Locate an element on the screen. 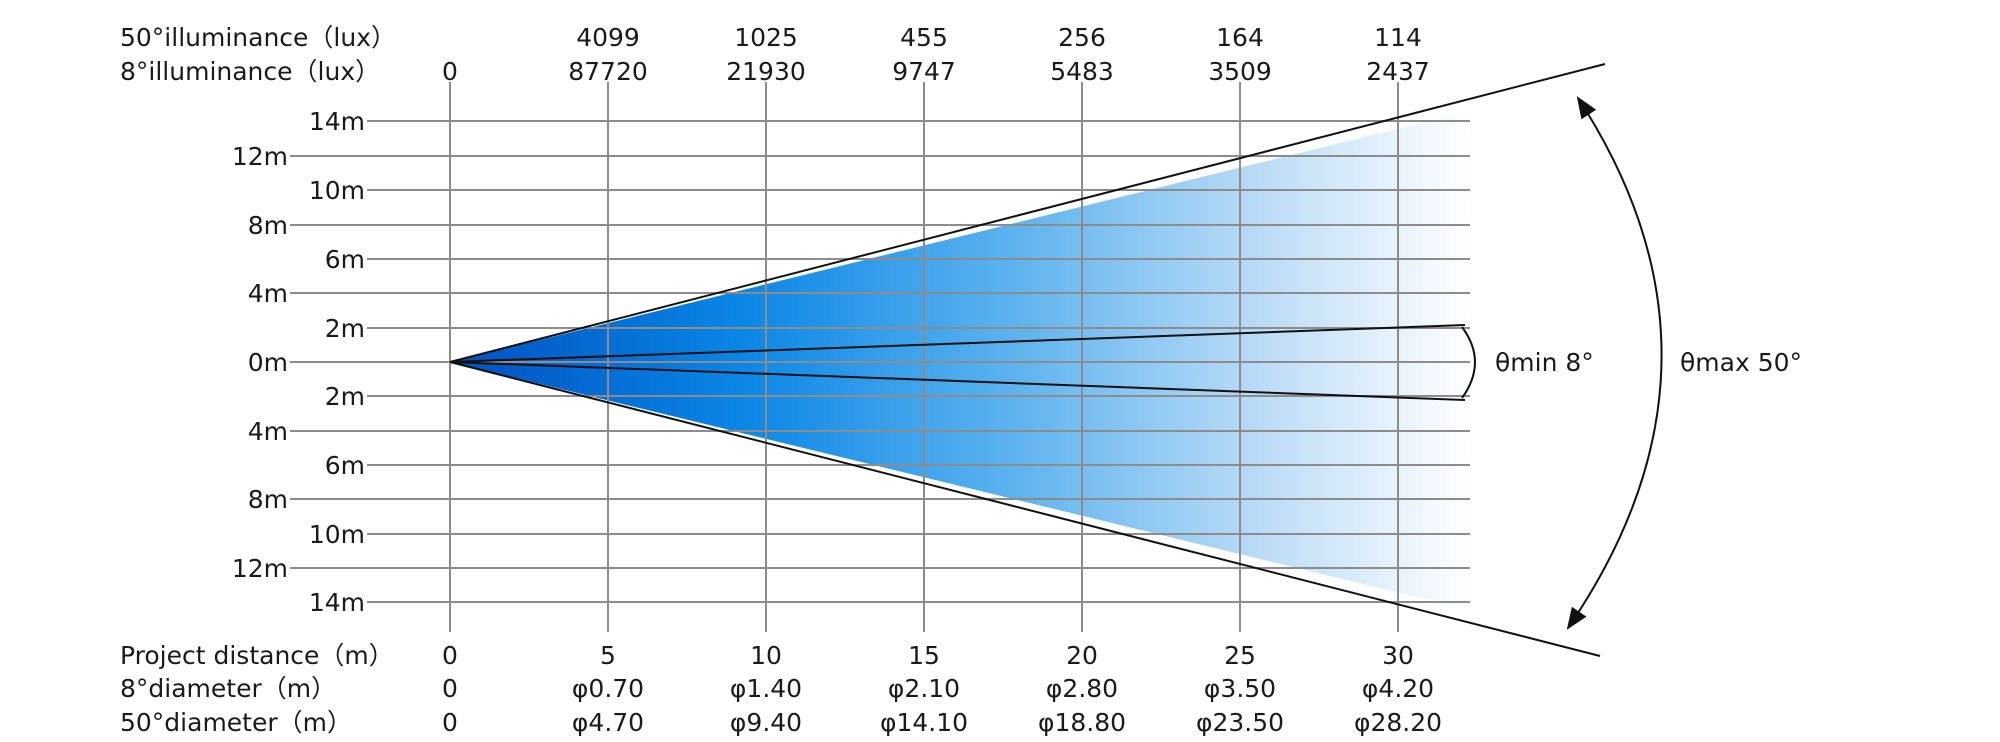 This screenshot has width=2000, height=742. diameter-8-value: φ4.20 is located at coordinates (1398, 688).